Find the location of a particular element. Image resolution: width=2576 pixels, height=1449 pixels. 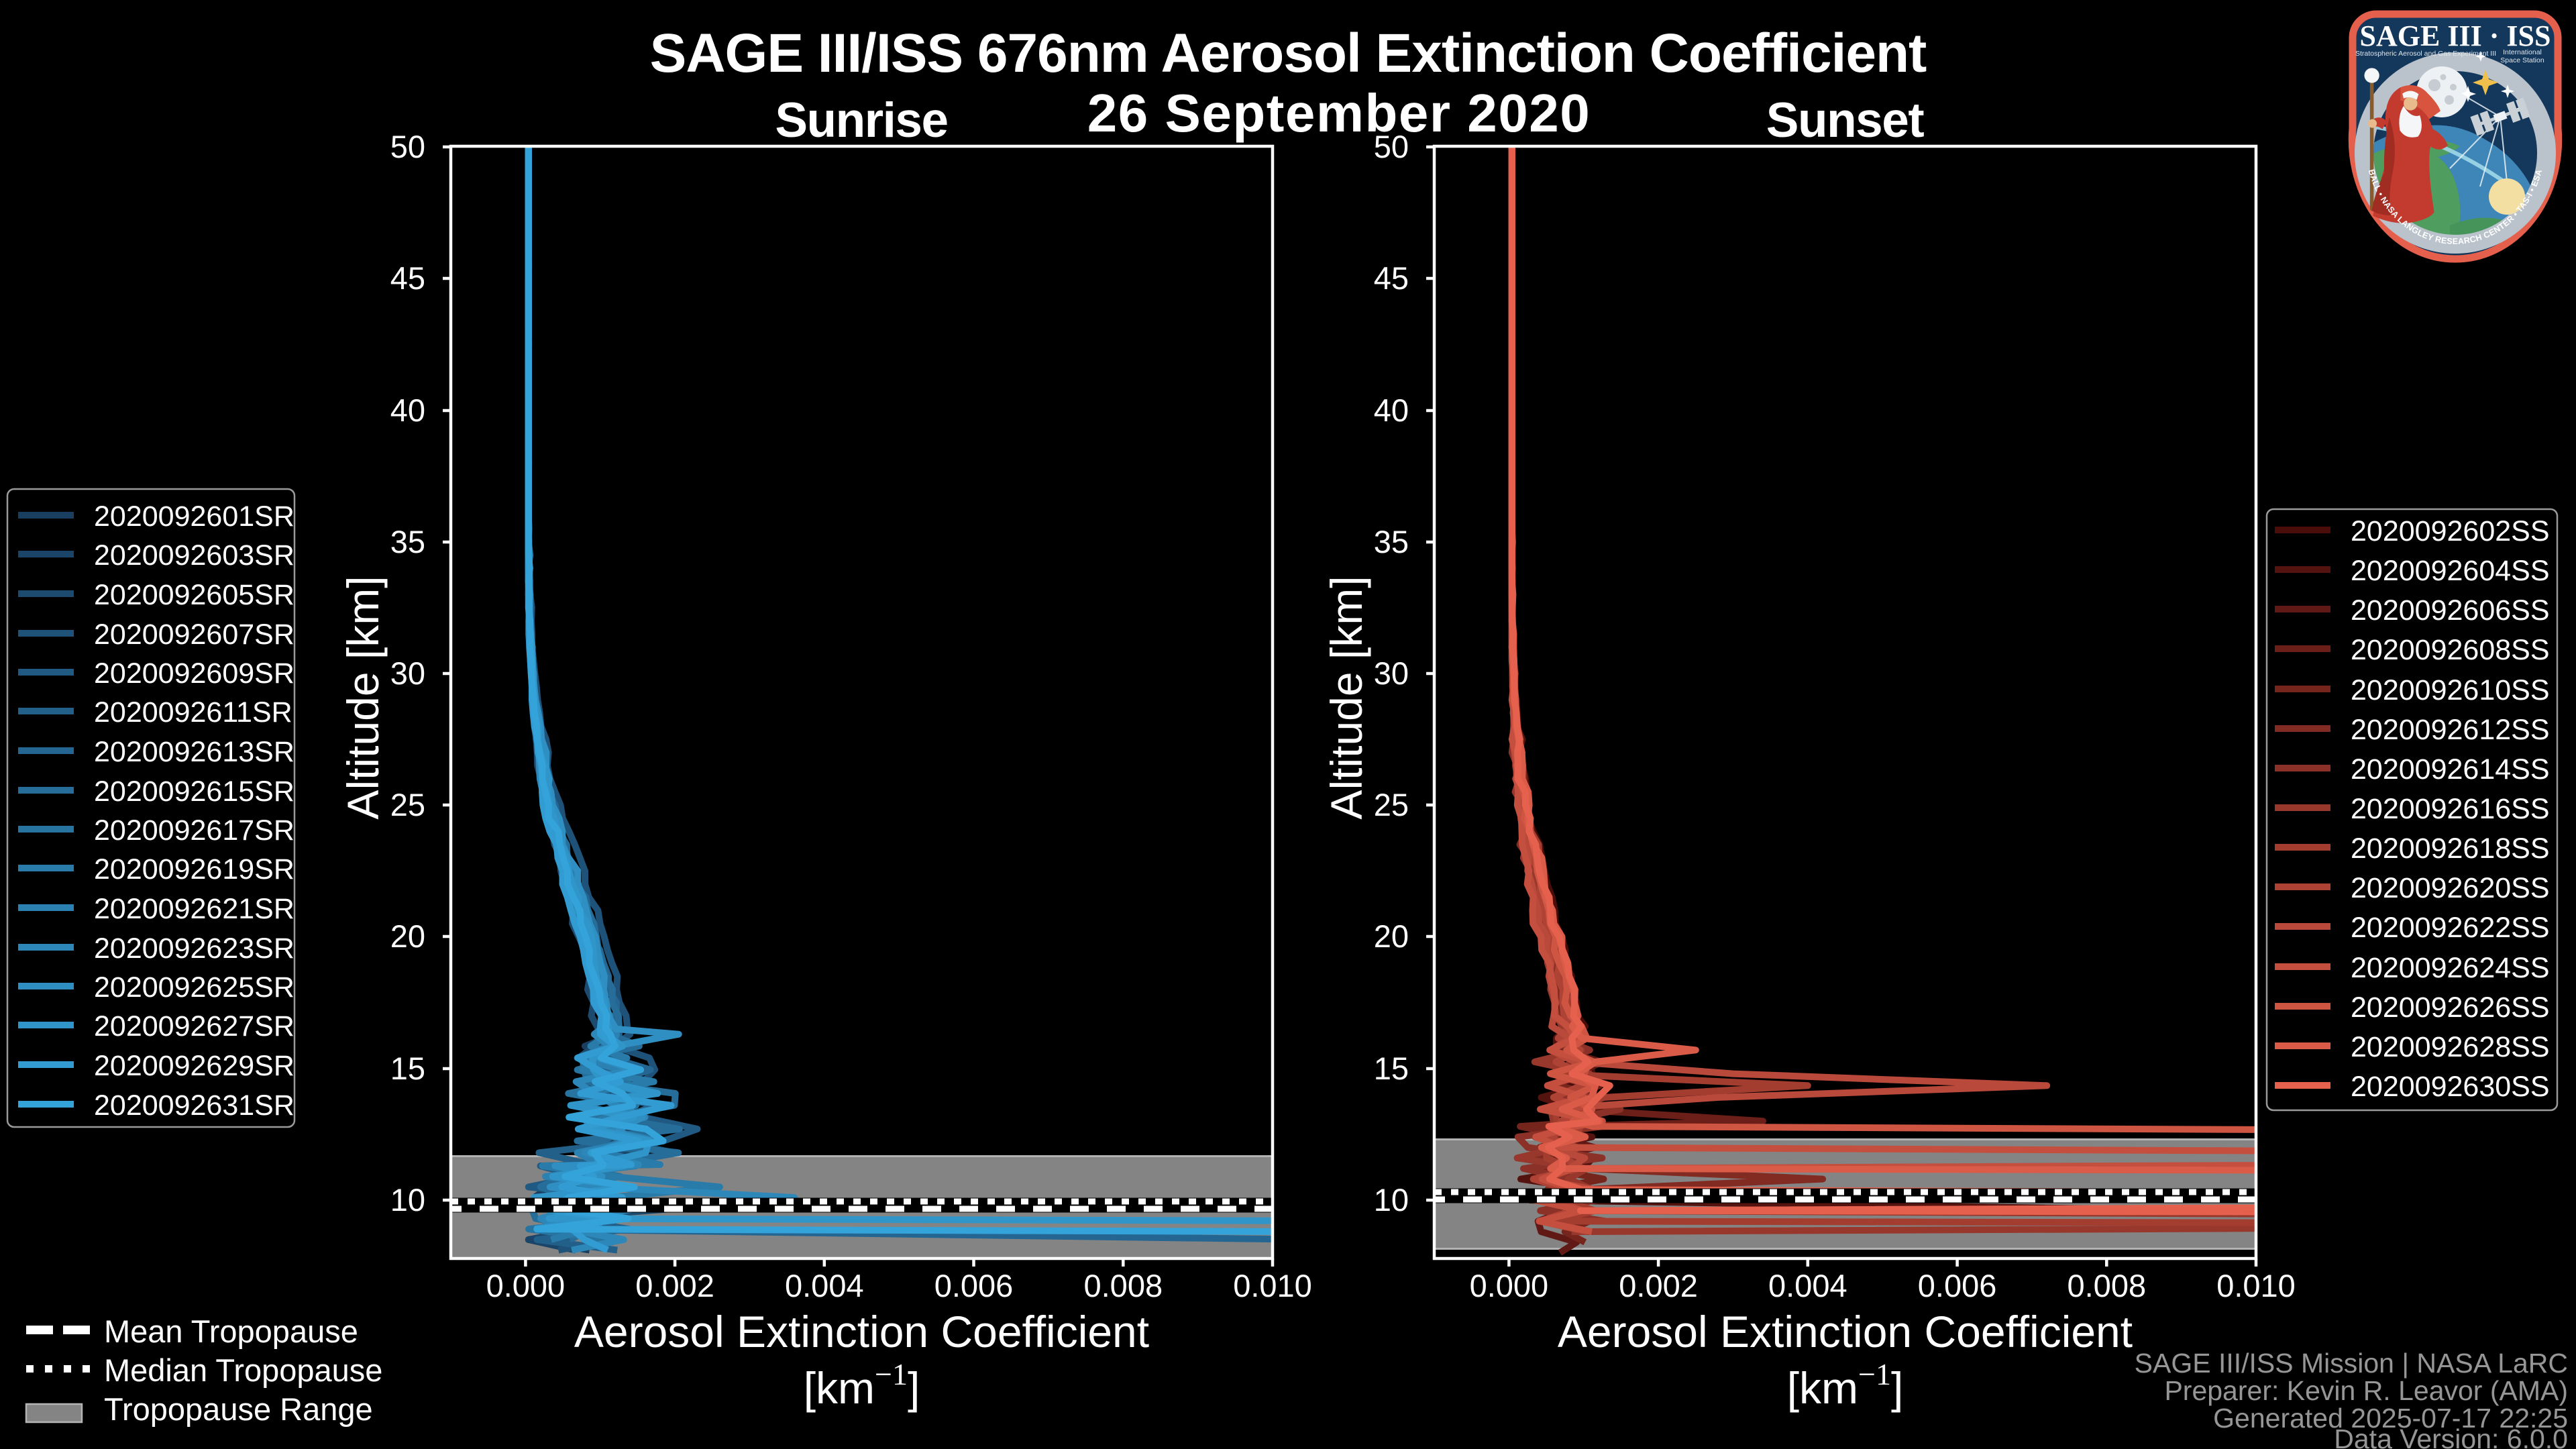

svg-text: 2020092610SS is located at coordinates (2450, 690).